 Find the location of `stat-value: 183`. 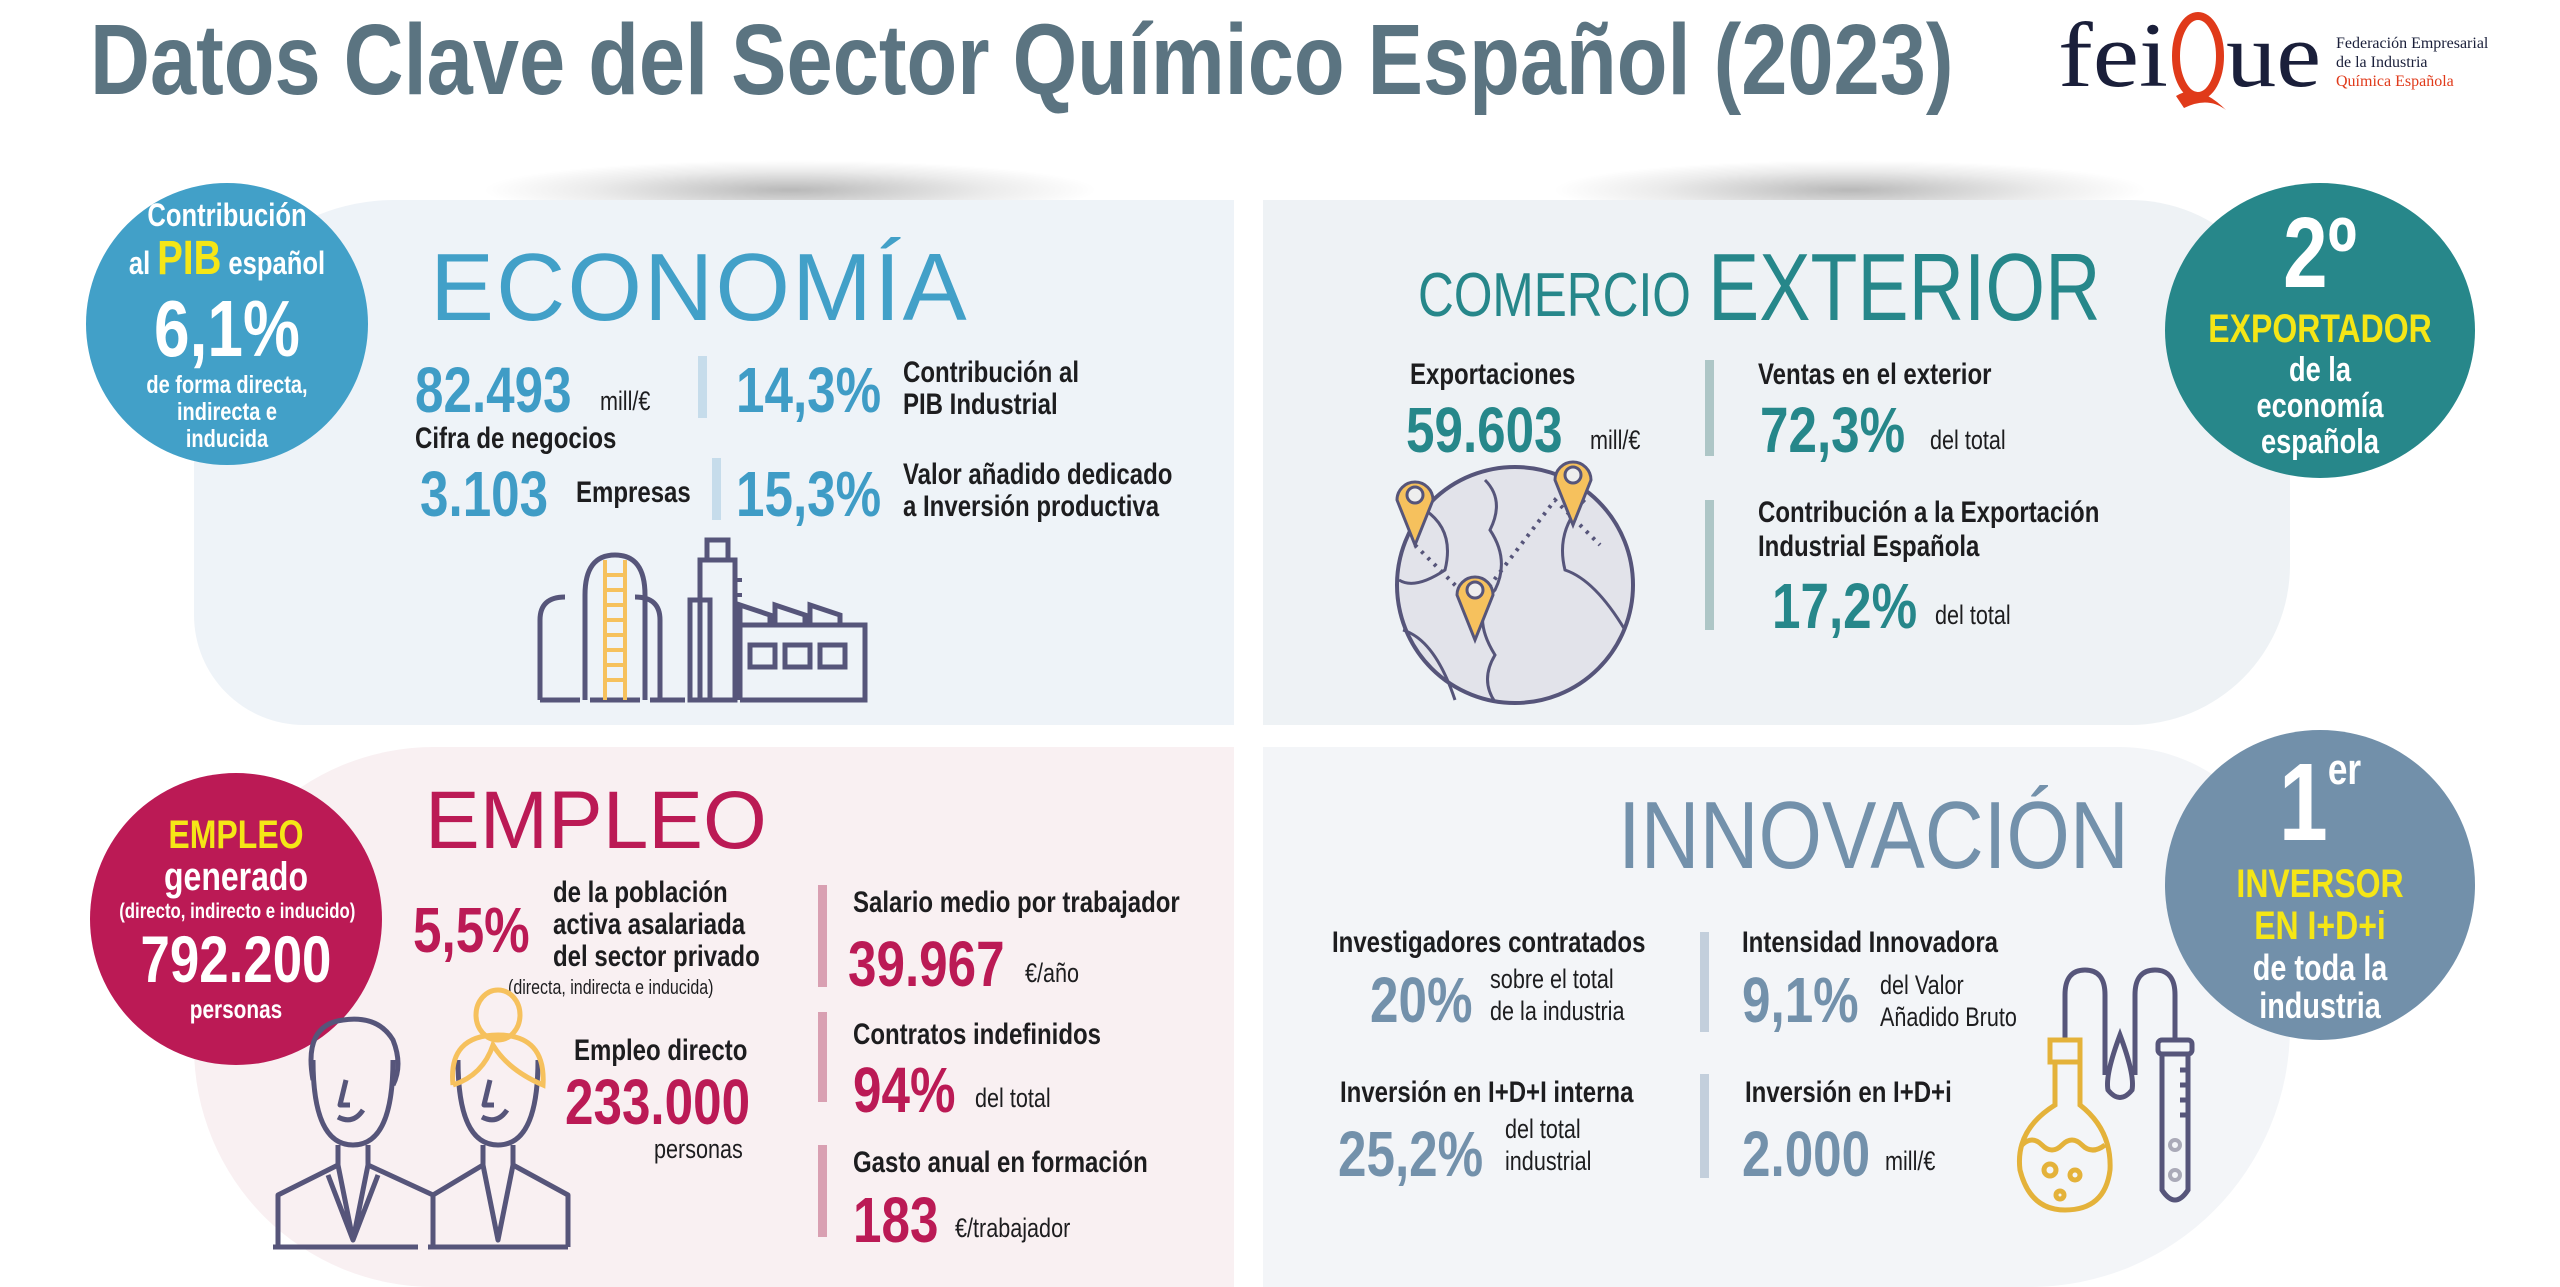

stat-value: 183 is located at coordinates (896, 1220).